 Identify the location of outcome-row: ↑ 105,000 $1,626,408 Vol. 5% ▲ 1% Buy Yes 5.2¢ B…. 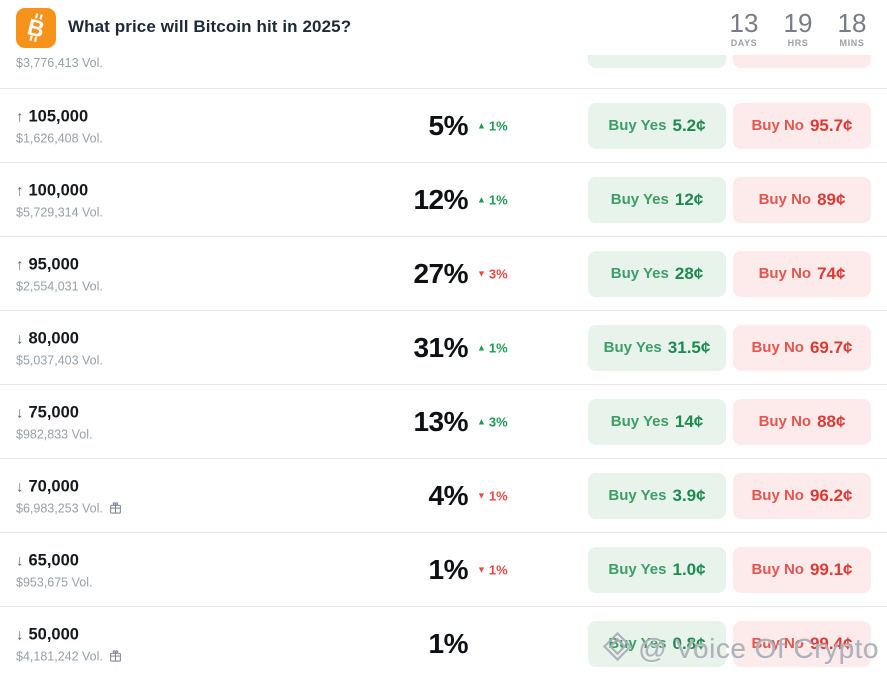
(443, 126).